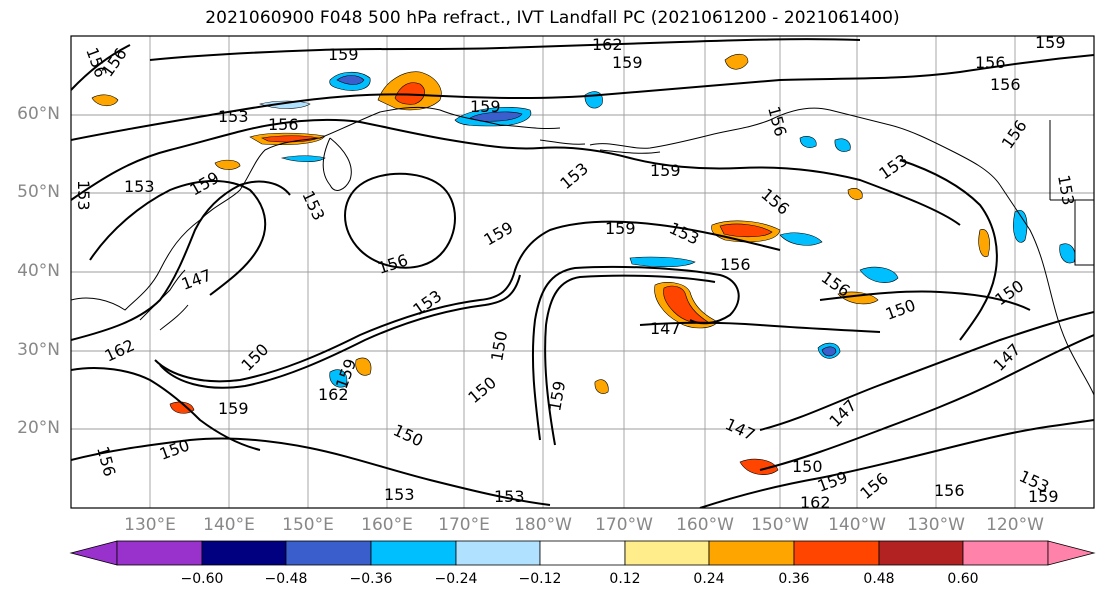 The image size is (1105, 601). I want to click on na-west-coast, so click(1046, 290).